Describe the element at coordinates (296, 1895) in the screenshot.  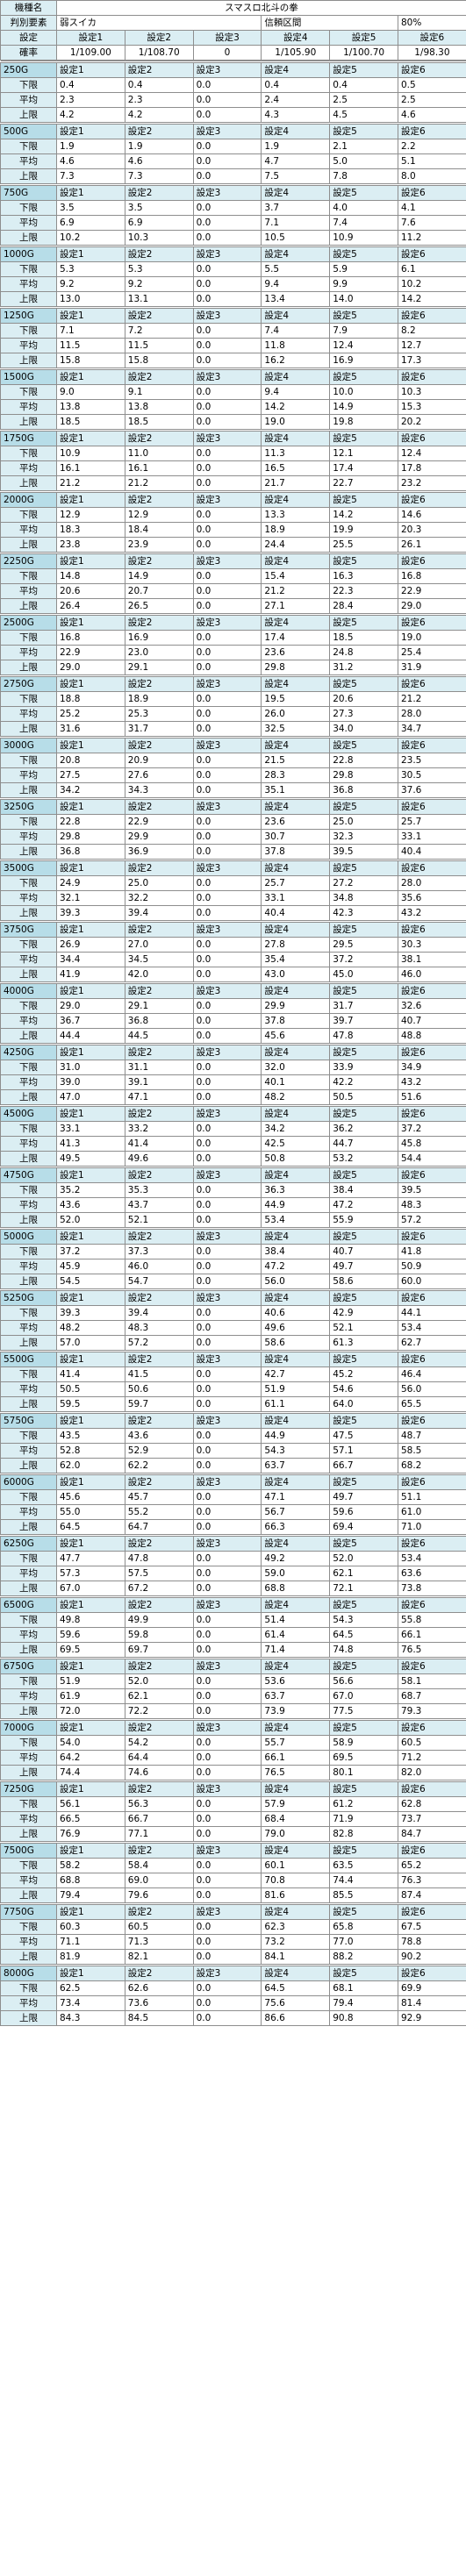
I see `value-cell: 81.6` at that location.